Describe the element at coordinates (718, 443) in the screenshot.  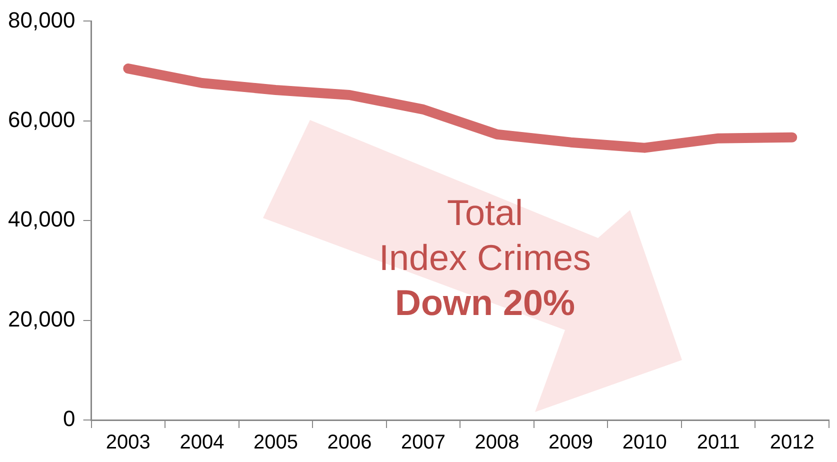
I see `x-tick-label: 2011` at that location.